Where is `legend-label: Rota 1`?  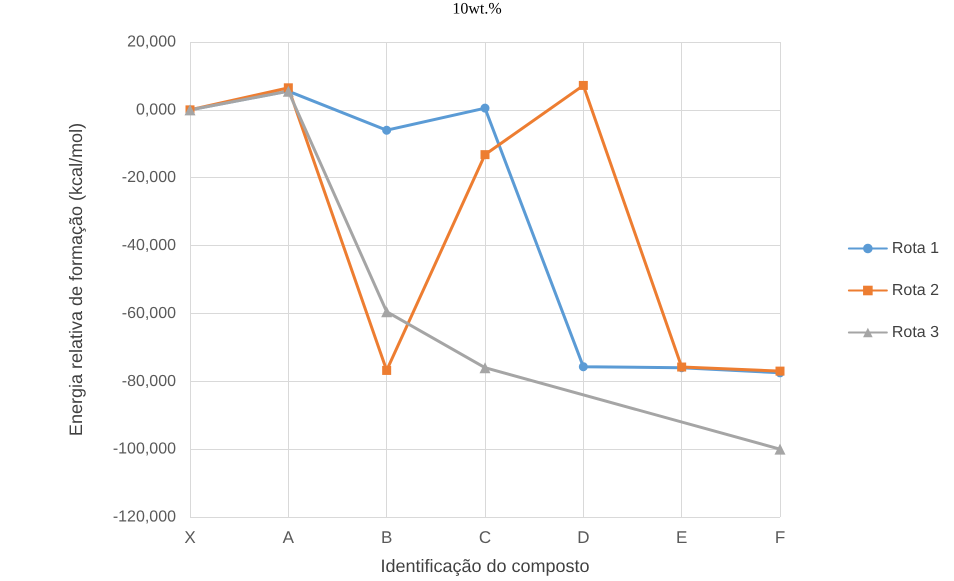 legend-label: Rota 1 is located at coordinates (916, 248).